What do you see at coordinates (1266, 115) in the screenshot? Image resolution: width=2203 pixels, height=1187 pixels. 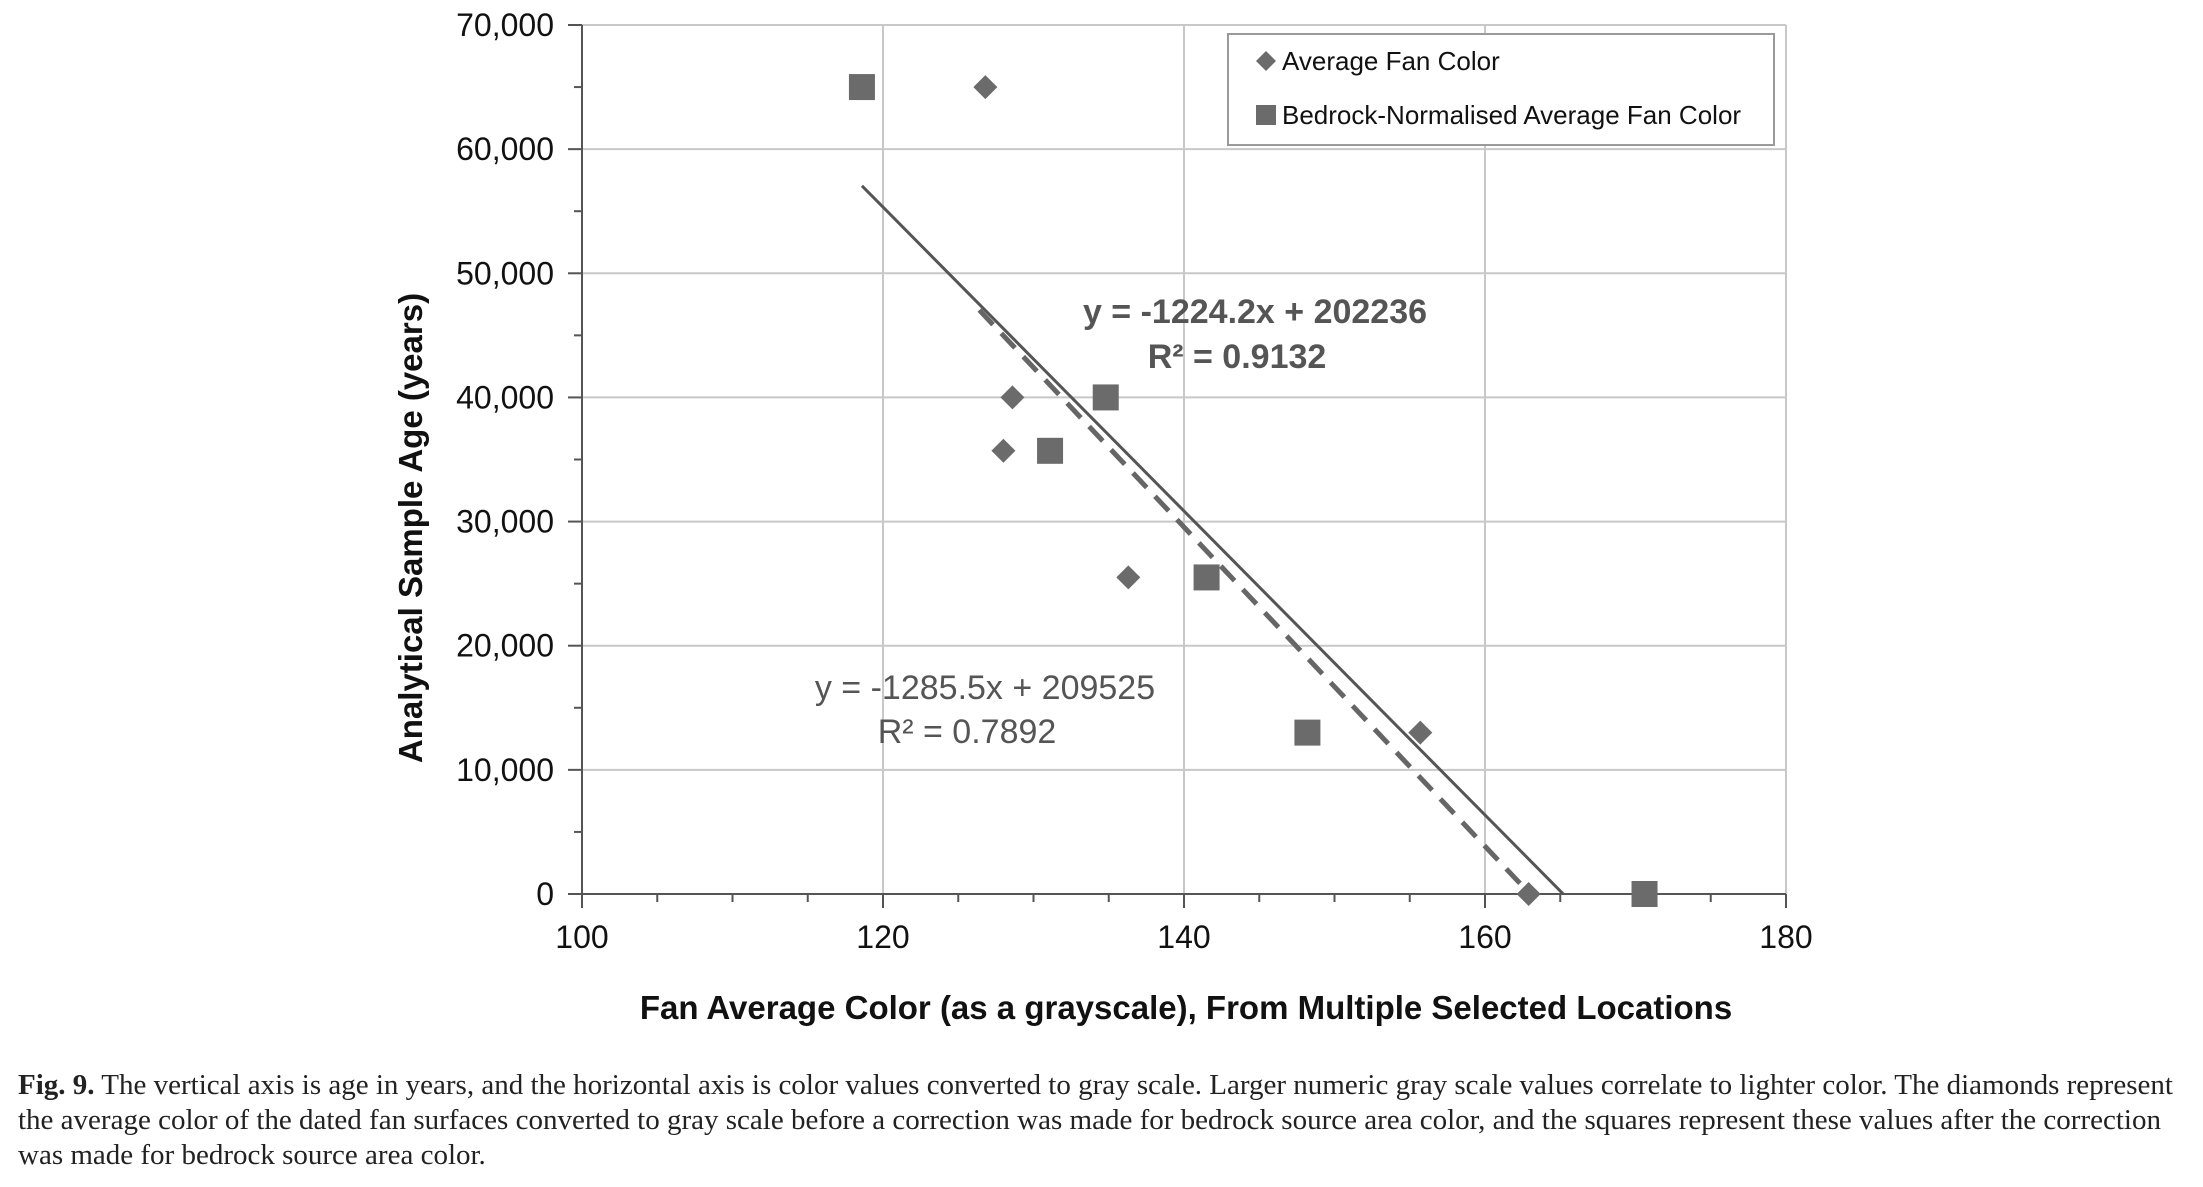 I see `legend-square-icon` at bounding box center [1266, 115].